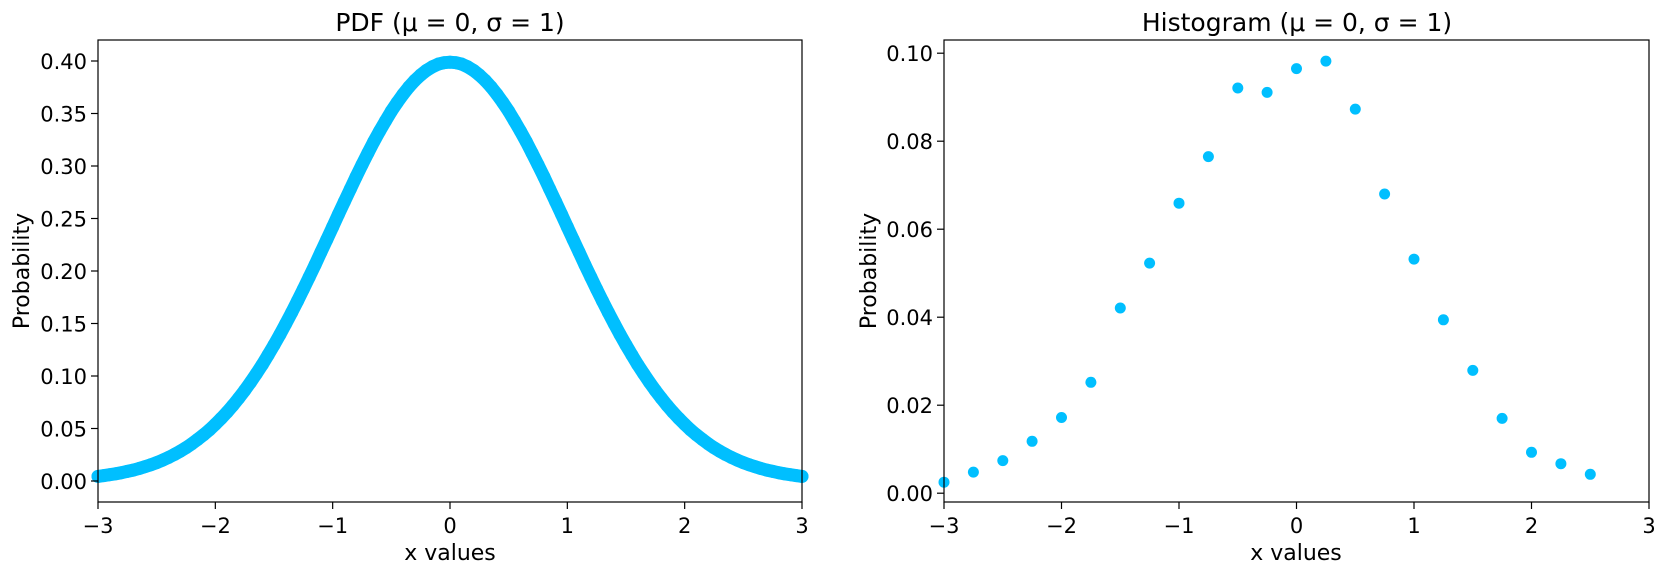 This screenshot has height=573, width=1664. What do you see at coordinates (1297, 22) in the screenshot?
I see `histogram-chart-title: Histogram (μ = 0, σ = 1)` at bounding box center [1297, 22].